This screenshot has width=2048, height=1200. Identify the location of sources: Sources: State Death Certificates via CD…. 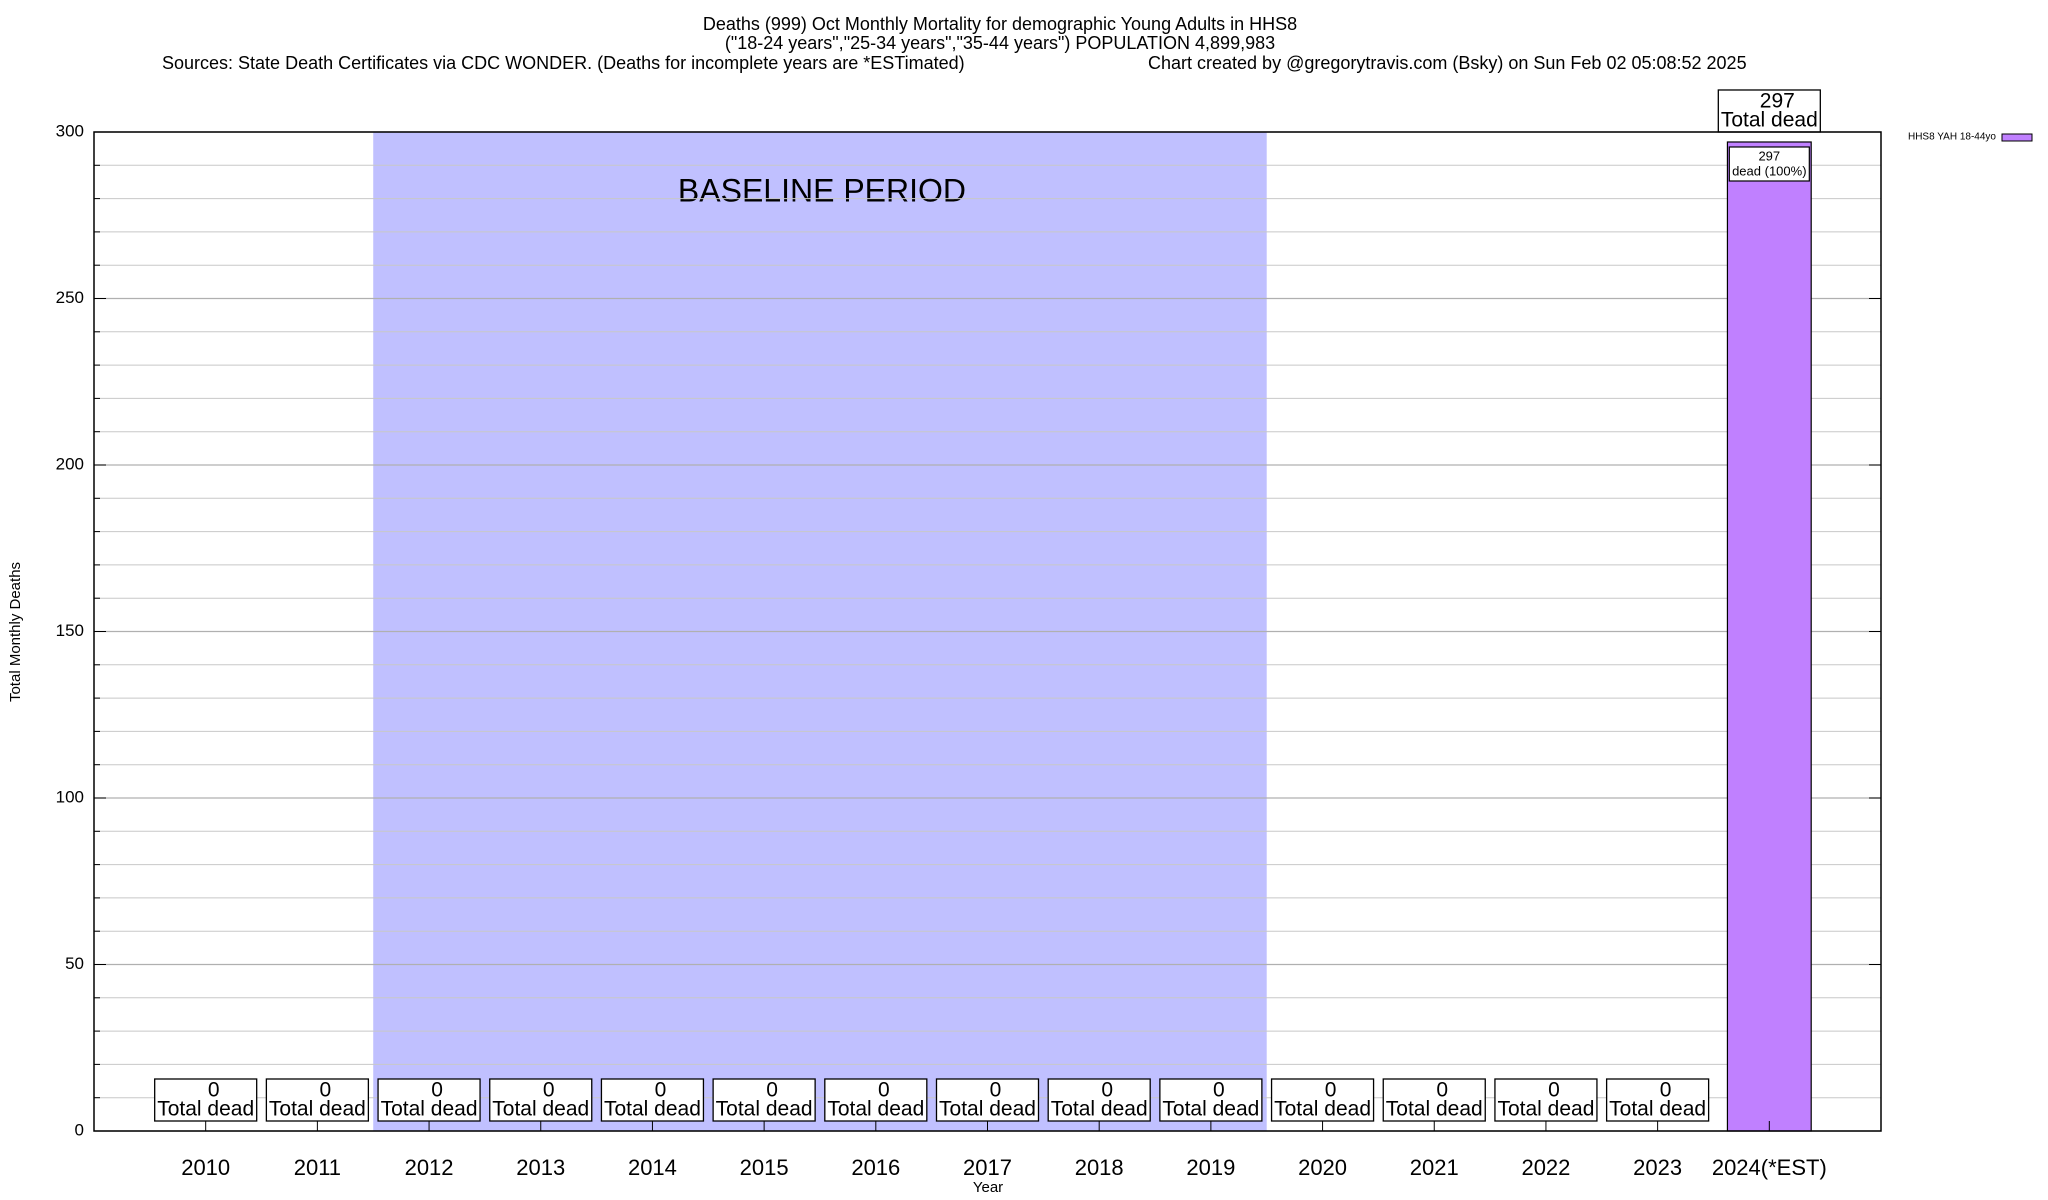
(563, 63).